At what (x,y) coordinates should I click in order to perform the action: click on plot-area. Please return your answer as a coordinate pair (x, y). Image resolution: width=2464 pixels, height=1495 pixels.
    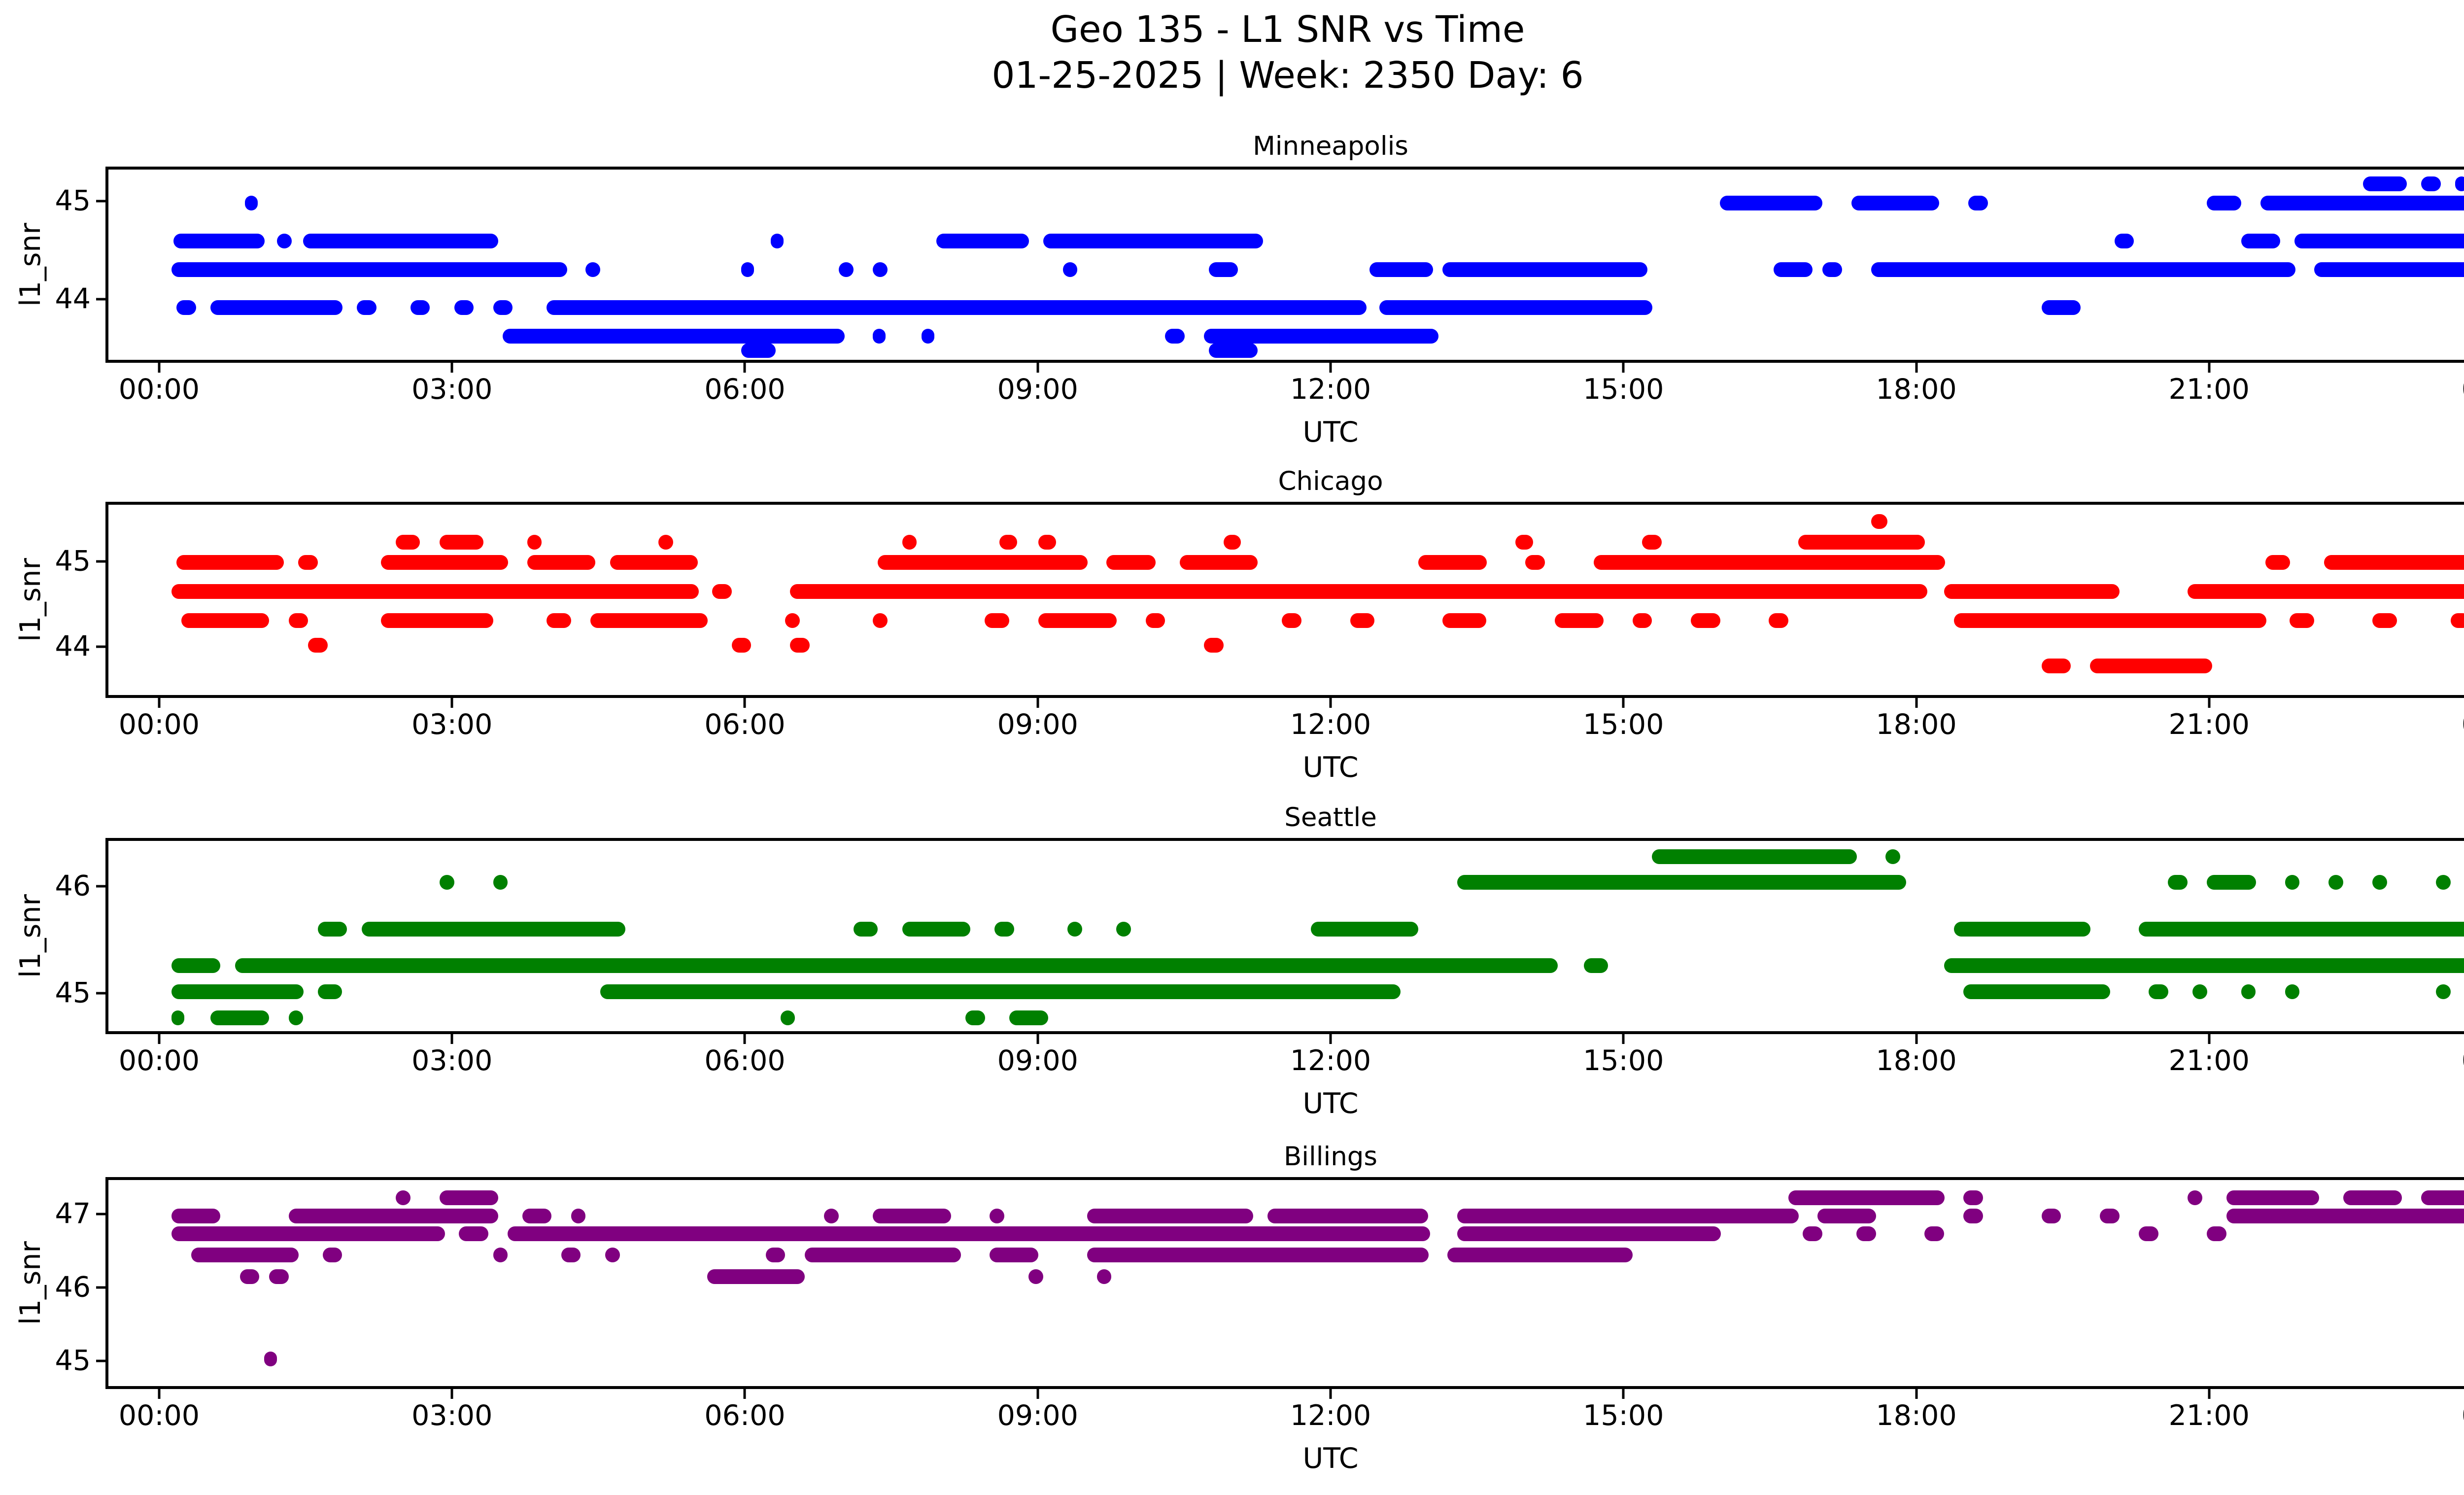
    Looking at the image, I should click on (1286, 600).